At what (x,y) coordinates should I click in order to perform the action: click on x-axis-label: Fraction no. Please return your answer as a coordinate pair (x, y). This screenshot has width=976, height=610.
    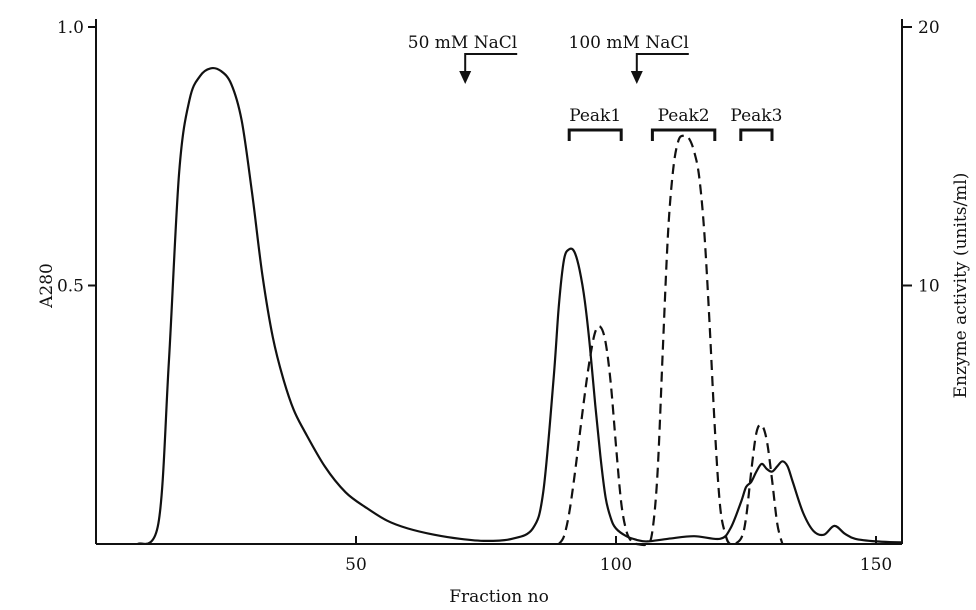
    Looking at the image, I should click on (499, 597).